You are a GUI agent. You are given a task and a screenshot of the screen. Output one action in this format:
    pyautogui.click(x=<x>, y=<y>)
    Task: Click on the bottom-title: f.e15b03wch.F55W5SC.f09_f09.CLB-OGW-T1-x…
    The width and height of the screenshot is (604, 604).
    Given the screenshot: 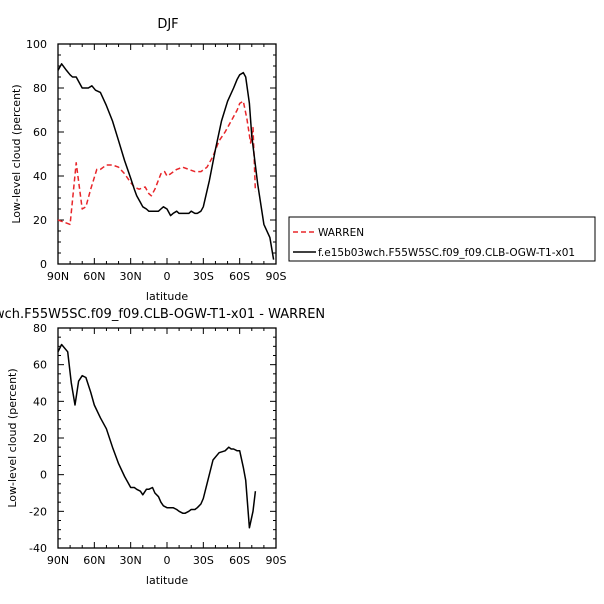 What is the action you would take?
    pyautogui.click(x=162, y=314)
    